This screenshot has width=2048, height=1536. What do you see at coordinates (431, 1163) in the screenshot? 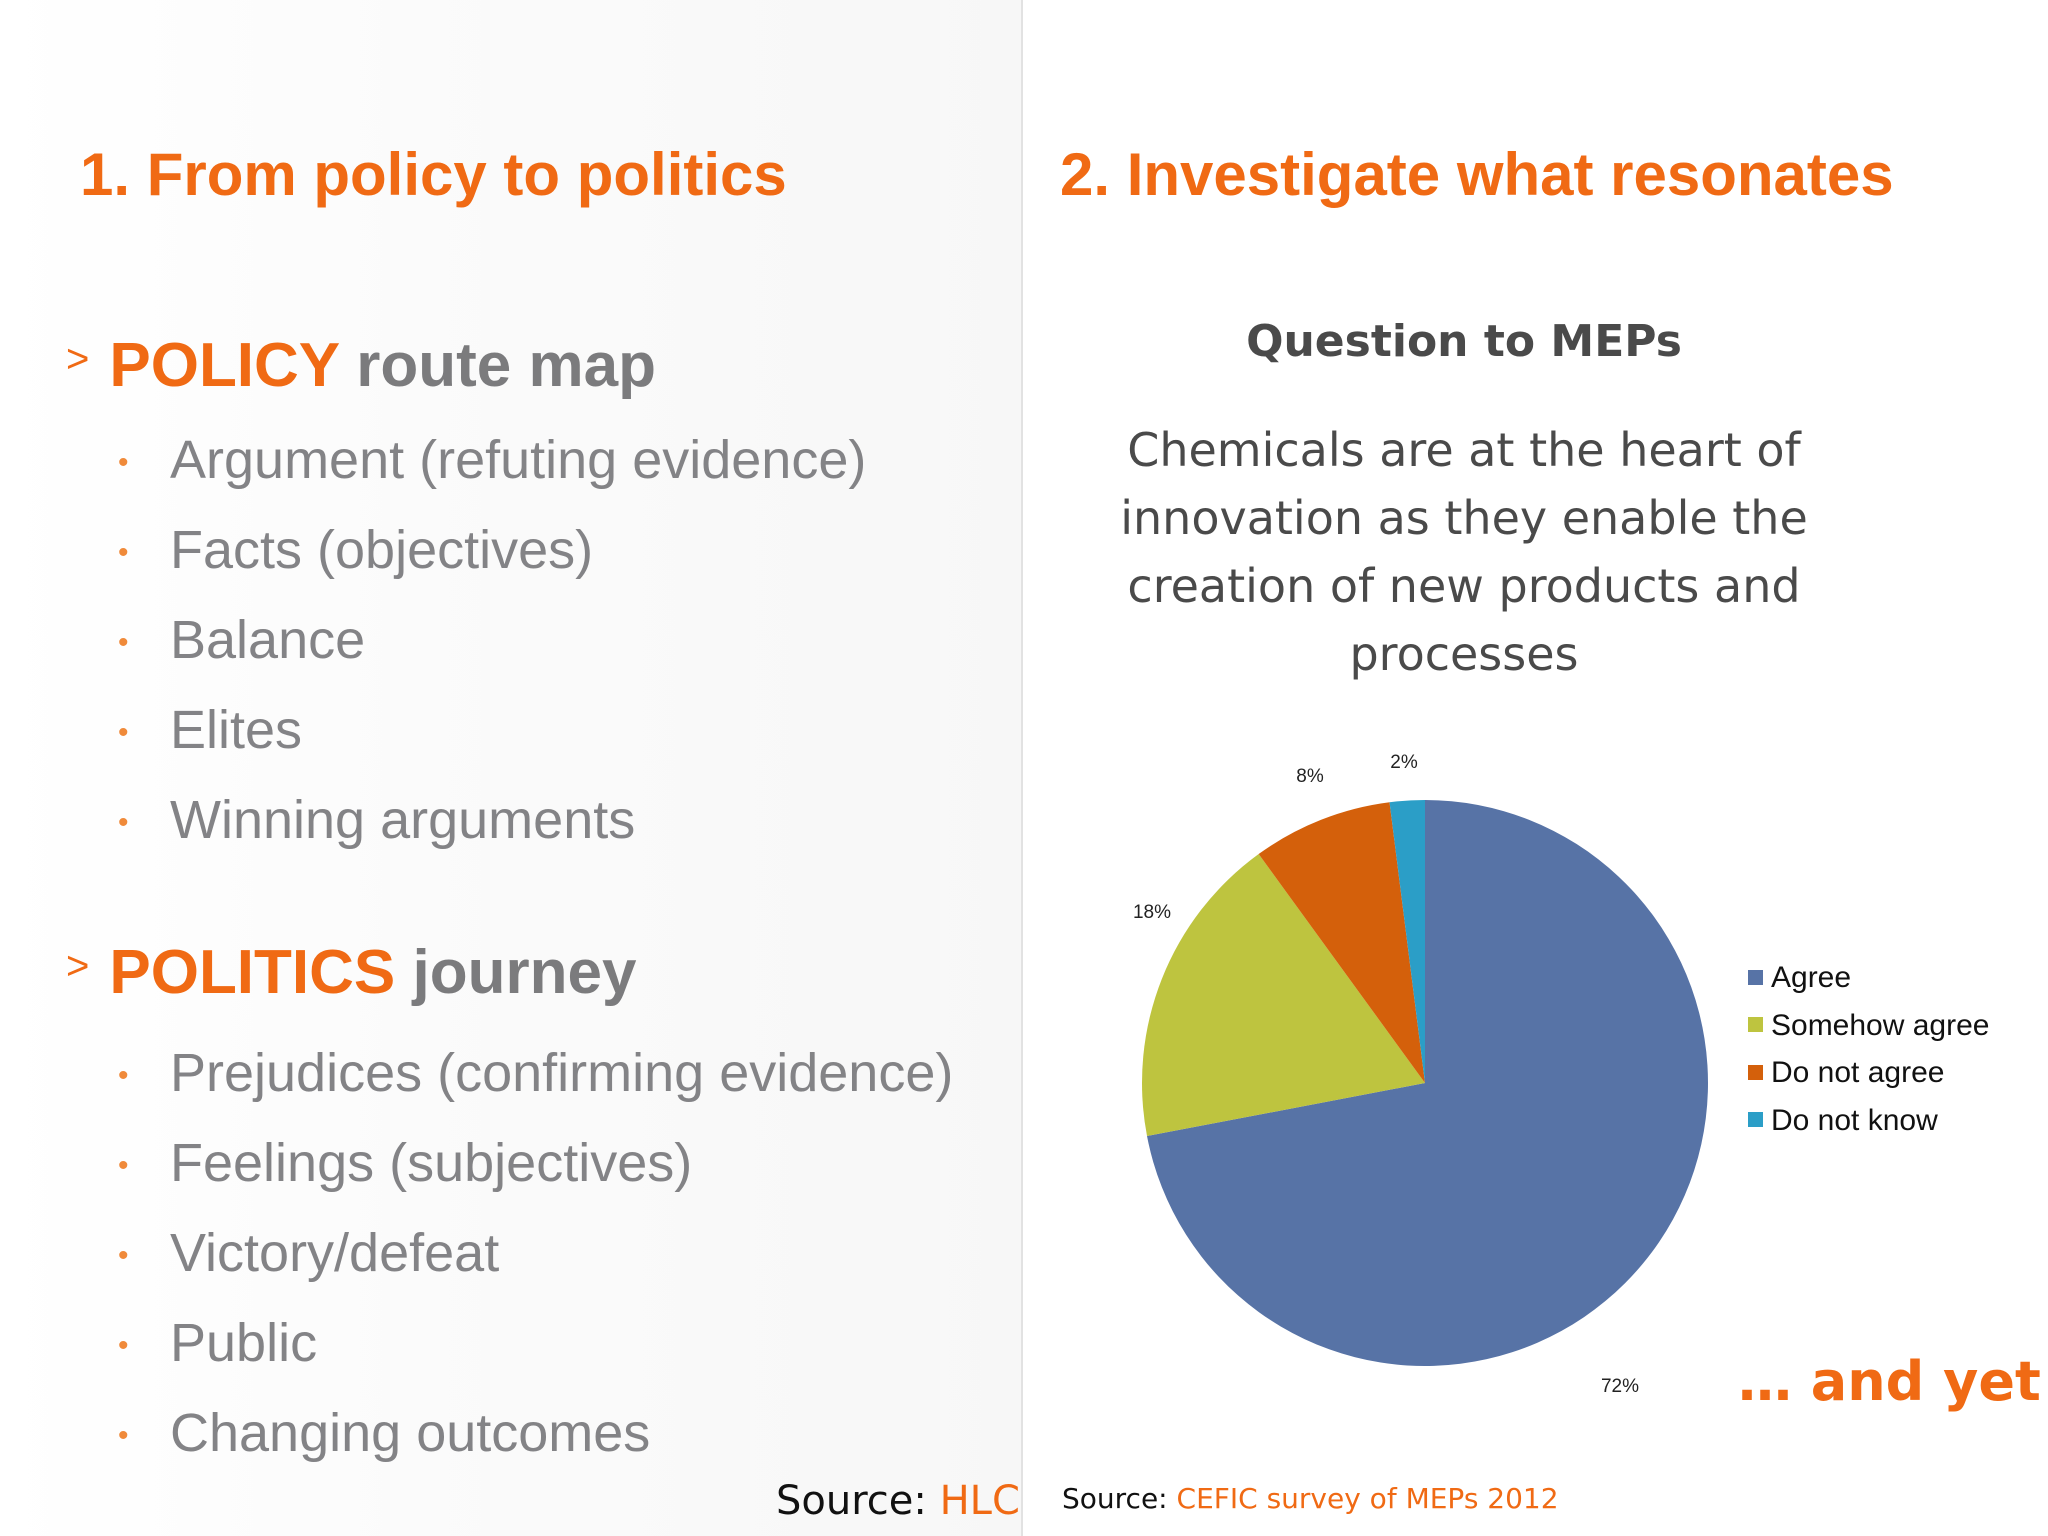
I see `list-item-text: Feelings (subjectives)` at bounding box center [431, 1163].